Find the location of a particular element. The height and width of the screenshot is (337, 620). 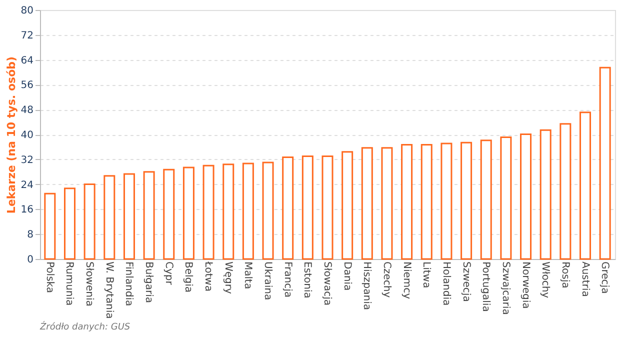

x-tick-label: Holandia is located at coordinates (446, 284).